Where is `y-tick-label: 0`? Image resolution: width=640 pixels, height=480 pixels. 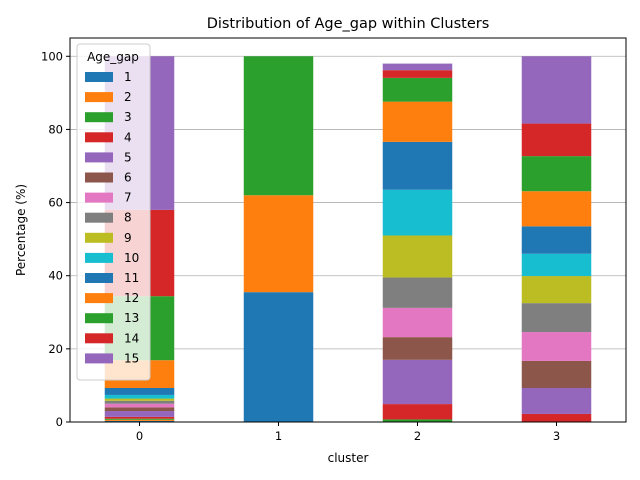
y-tick-label: 0 is located at coordinates (59, 422).